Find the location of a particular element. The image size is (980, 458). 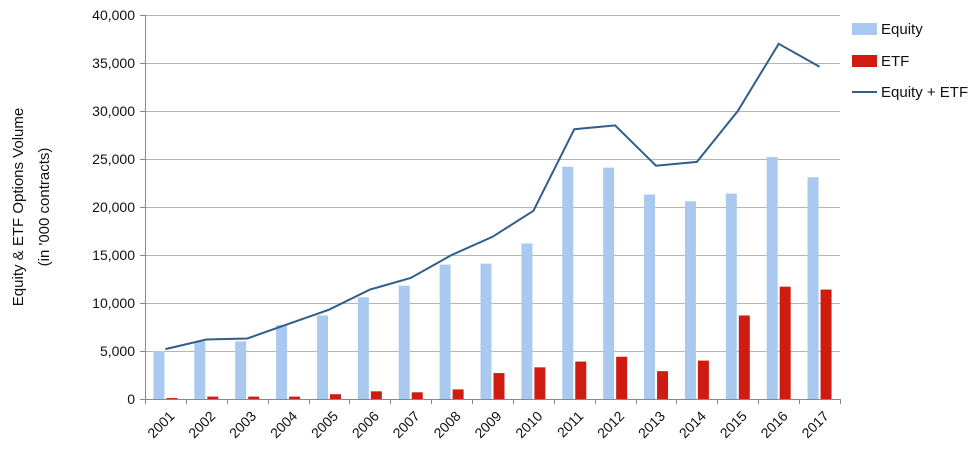

x-tick-label: 2005 is located at coordinates (324, 424).